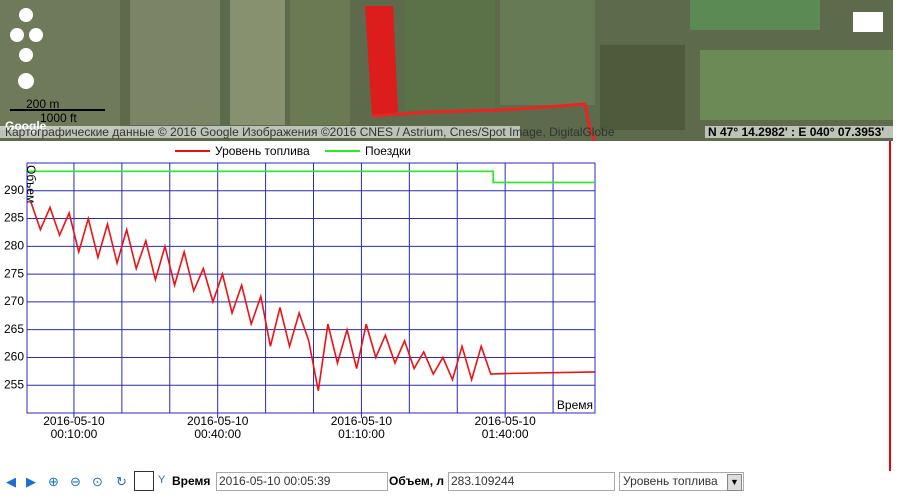 Image resolution: width=902 pixels, height=504 pixels. I want to click on time-label: Время, so click(191, 481).